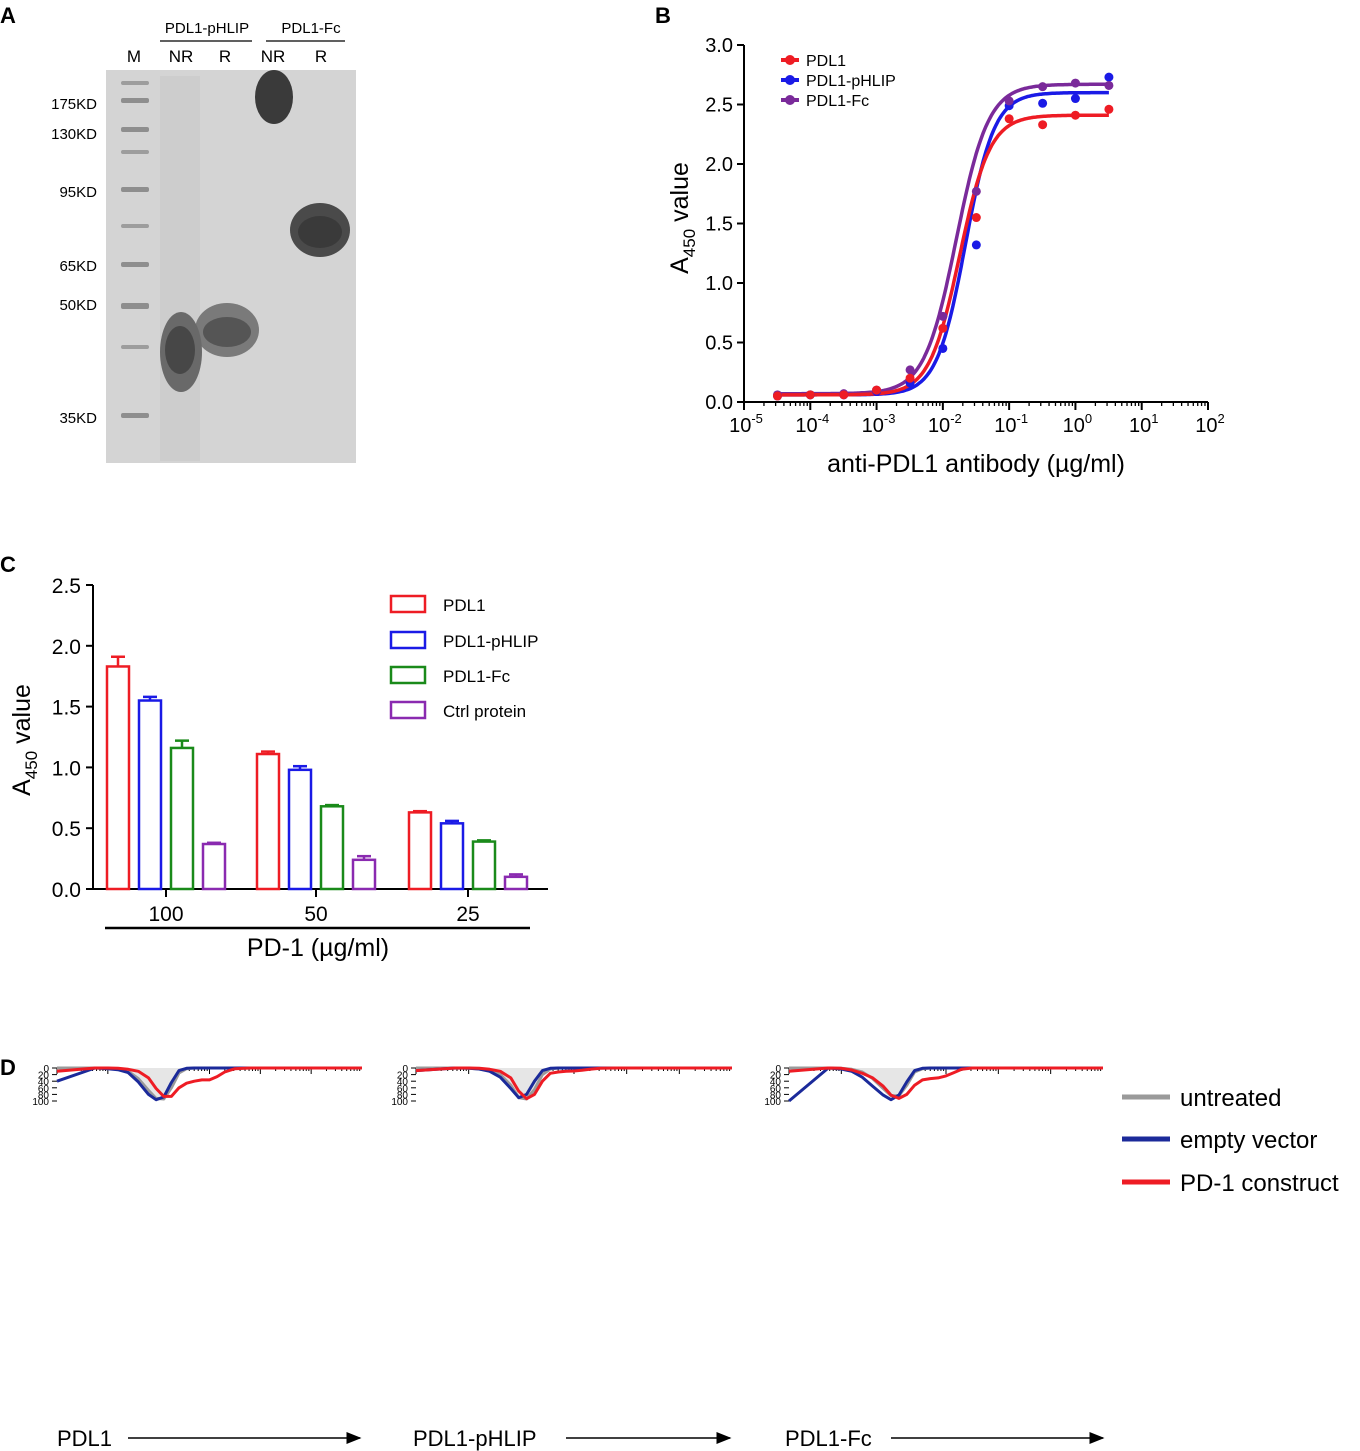 The image size is (1360, 1451). What do you see at coordinates (300, 750) in the screenshot?
I see `c-axes: 0.0 0.5 1.0 1.5 2.0 2.5 100 50 25` at bounding box center [300, 750].